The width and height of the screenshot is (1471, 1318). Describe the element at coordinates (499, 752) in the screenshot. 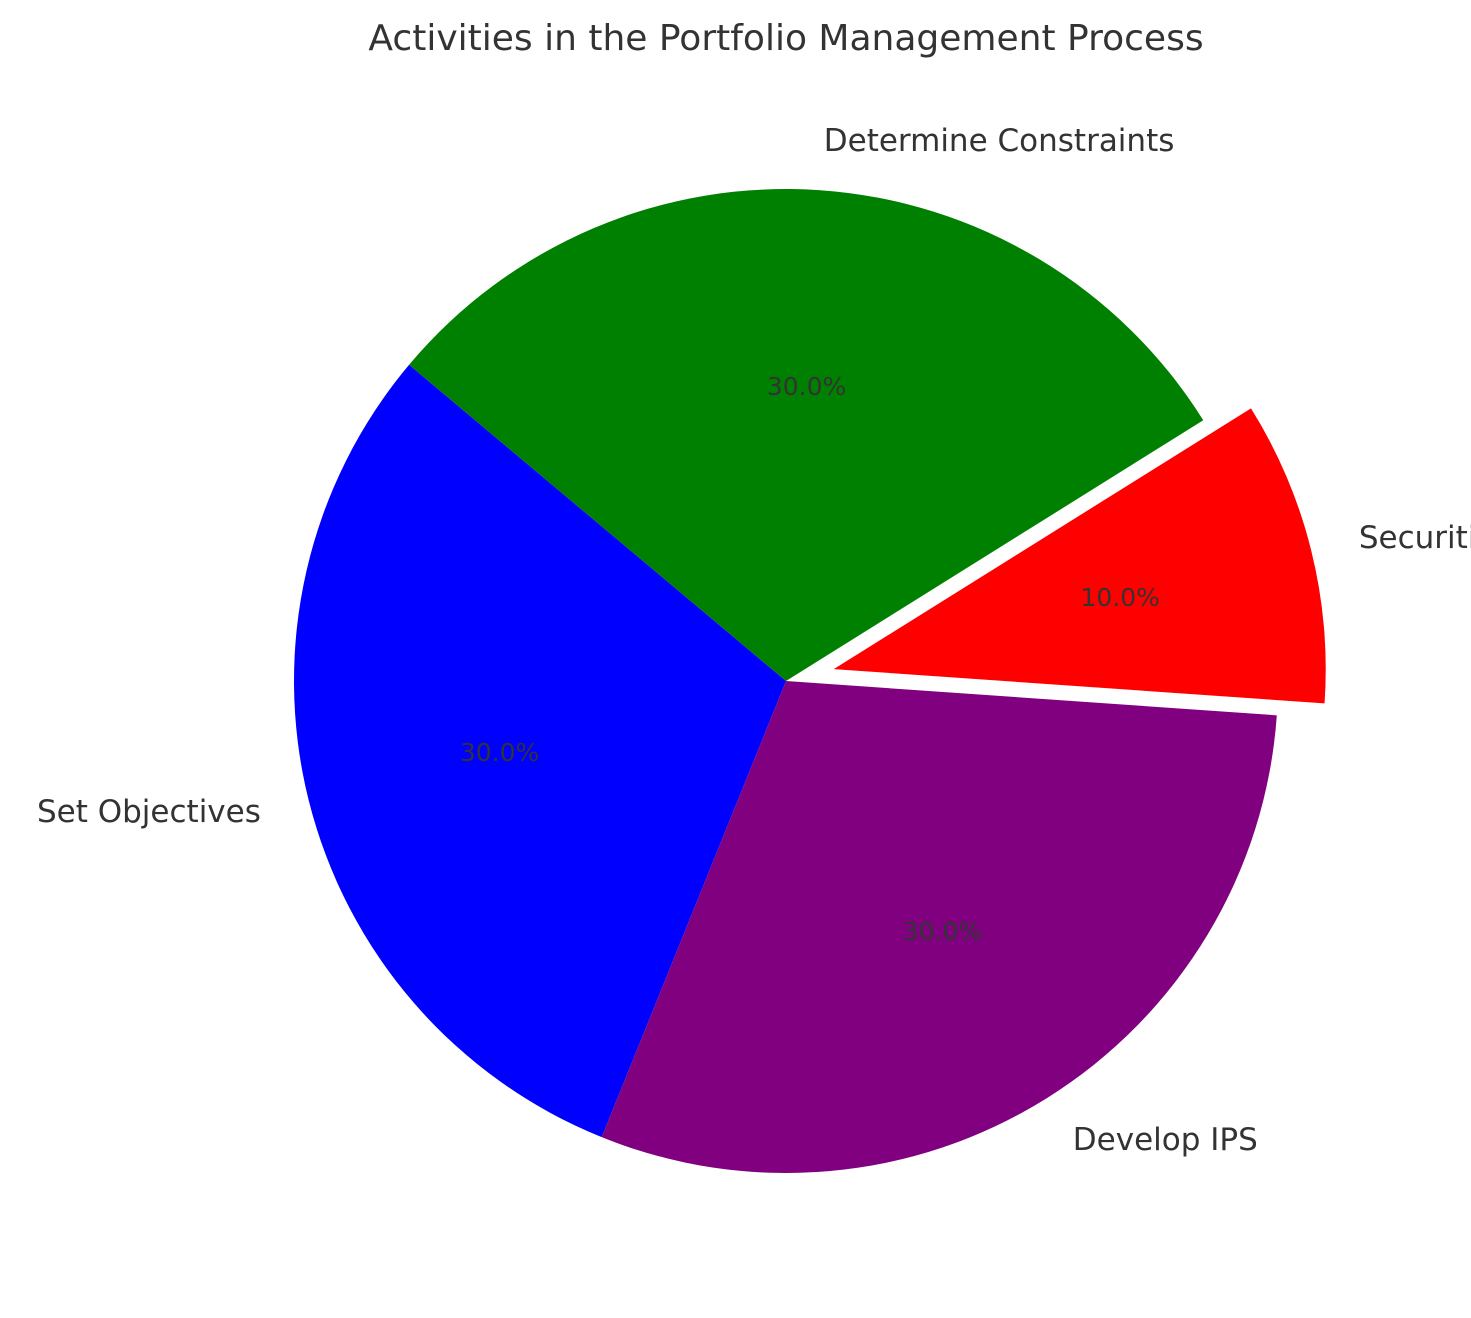

I see `percent-label-set-objectives: 30.0%` at that location.